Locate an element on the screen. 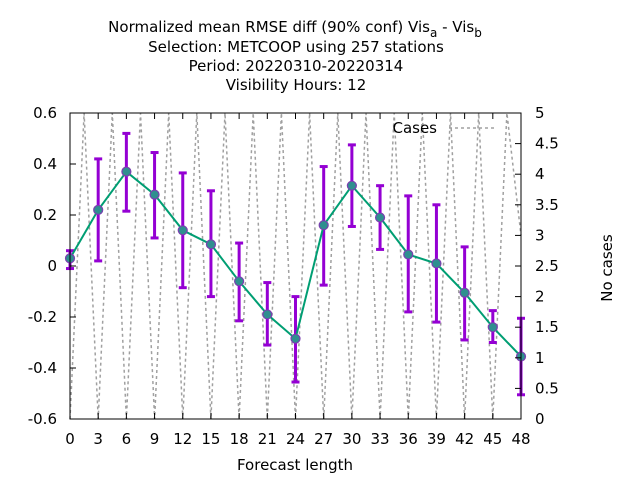 The image size is (640, 480). chart-title-line3: Period: 20220310-20220314 is located at coordinates (296, 66).